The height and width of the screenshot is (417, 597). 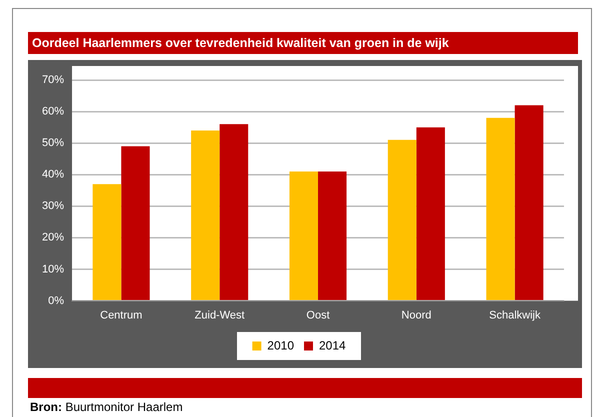 What do you see at coordinates (53, 80) in the screenshot?
I see `y-tick-label: 70%` at bounding box center [53, 80].